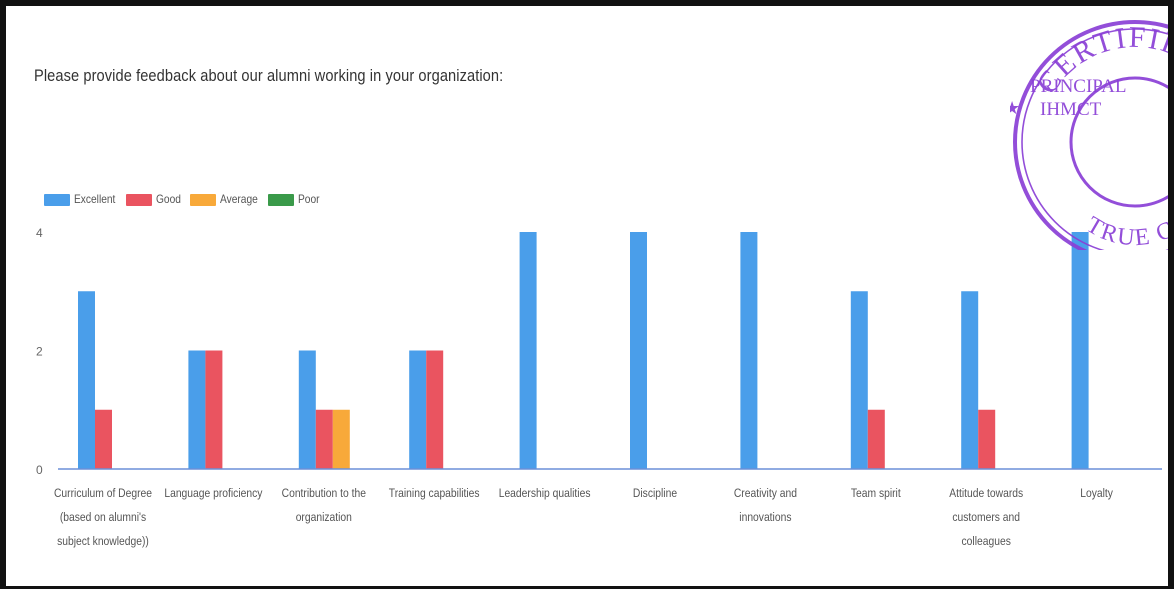  Describe the element at coordinates (103, 541) in the screenshot. I see `x-tick-label: subject knowledge))` at that location.